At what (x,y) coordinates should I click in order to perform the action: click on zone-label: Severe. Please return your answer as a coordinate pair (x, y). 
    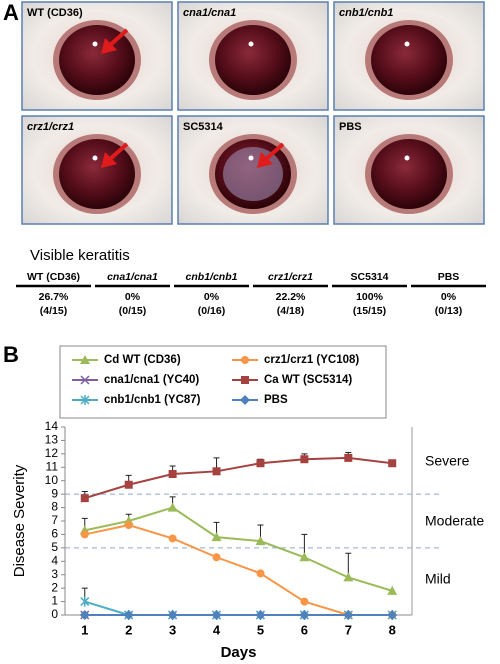
    Looking at the image, I should click on (447, 461).